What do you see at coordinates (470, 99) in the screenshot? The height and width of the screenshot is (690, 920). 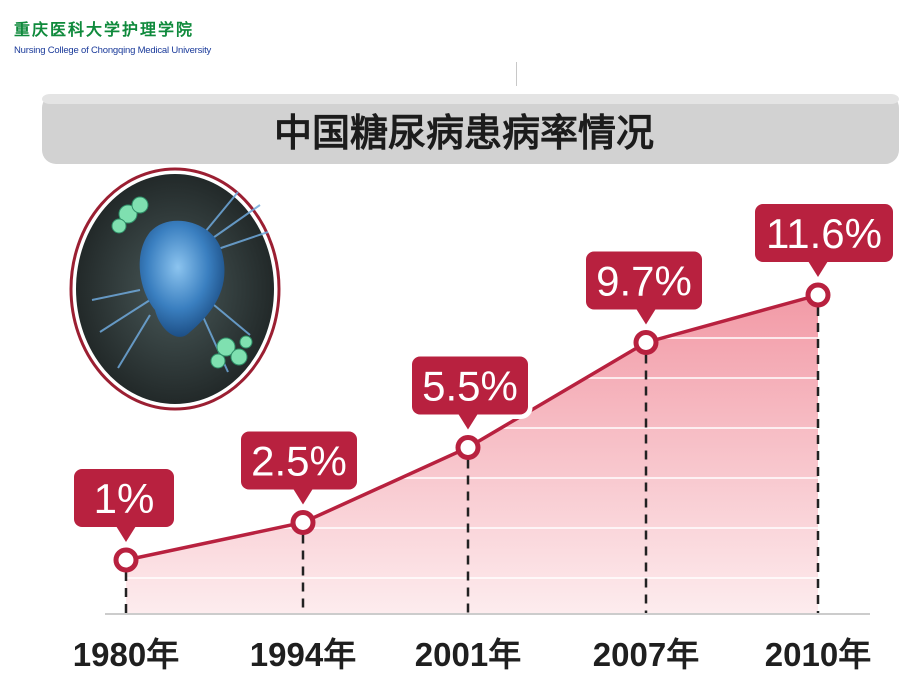 I see `title-bar-highlight` at bounding box center [470, 99].